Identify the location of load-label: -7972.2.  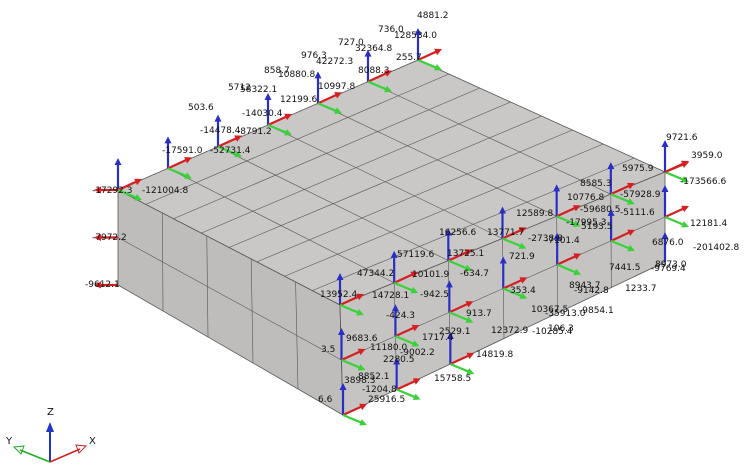
(109, 238).